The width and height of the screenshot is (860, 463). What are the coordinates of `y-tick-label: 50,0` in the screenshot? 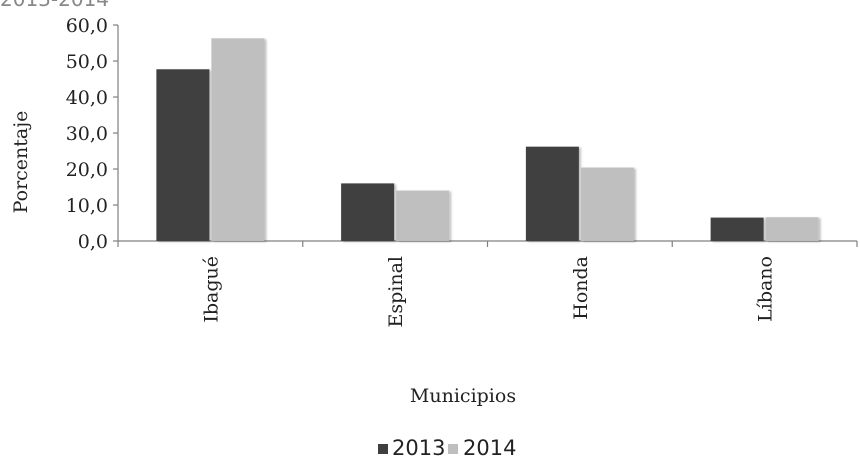 It's located at (87, 62).